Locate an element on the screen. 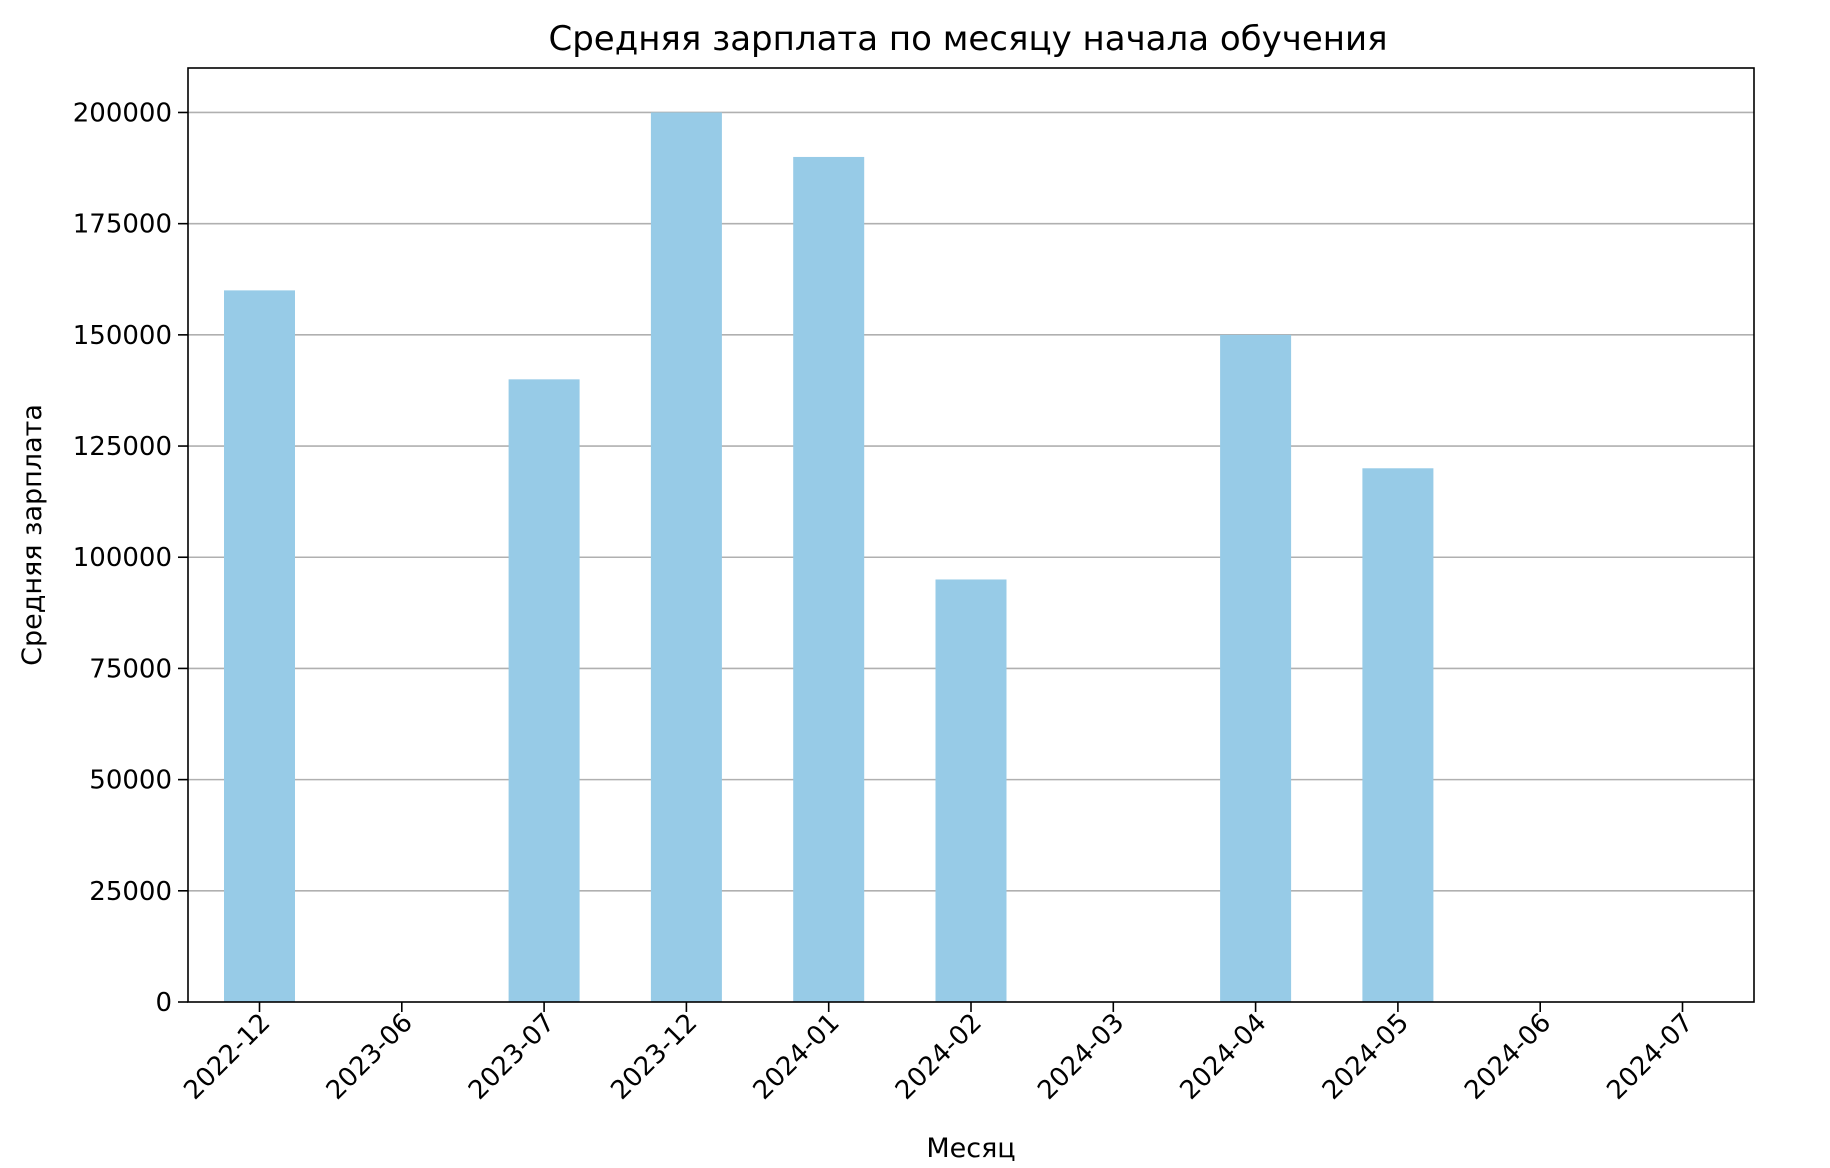  x-tick-label: 2024-02 is located at coordinates (939, 1057).